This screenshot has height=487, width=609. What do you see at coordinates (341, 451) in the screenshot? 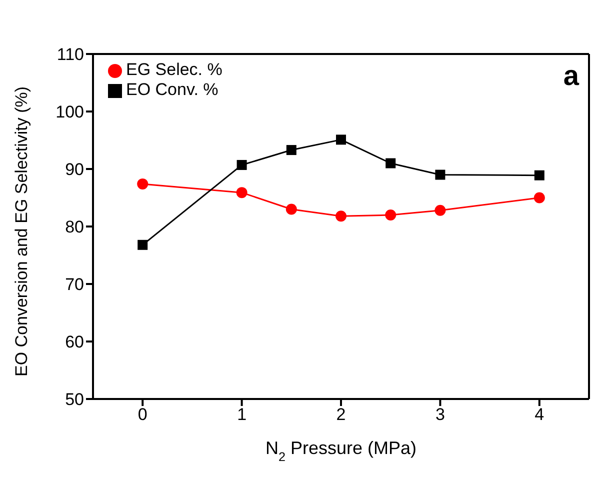
I see `x-axis-title: N$_{2}$ Pressure (MPa)` at bounding box center [341, 451].